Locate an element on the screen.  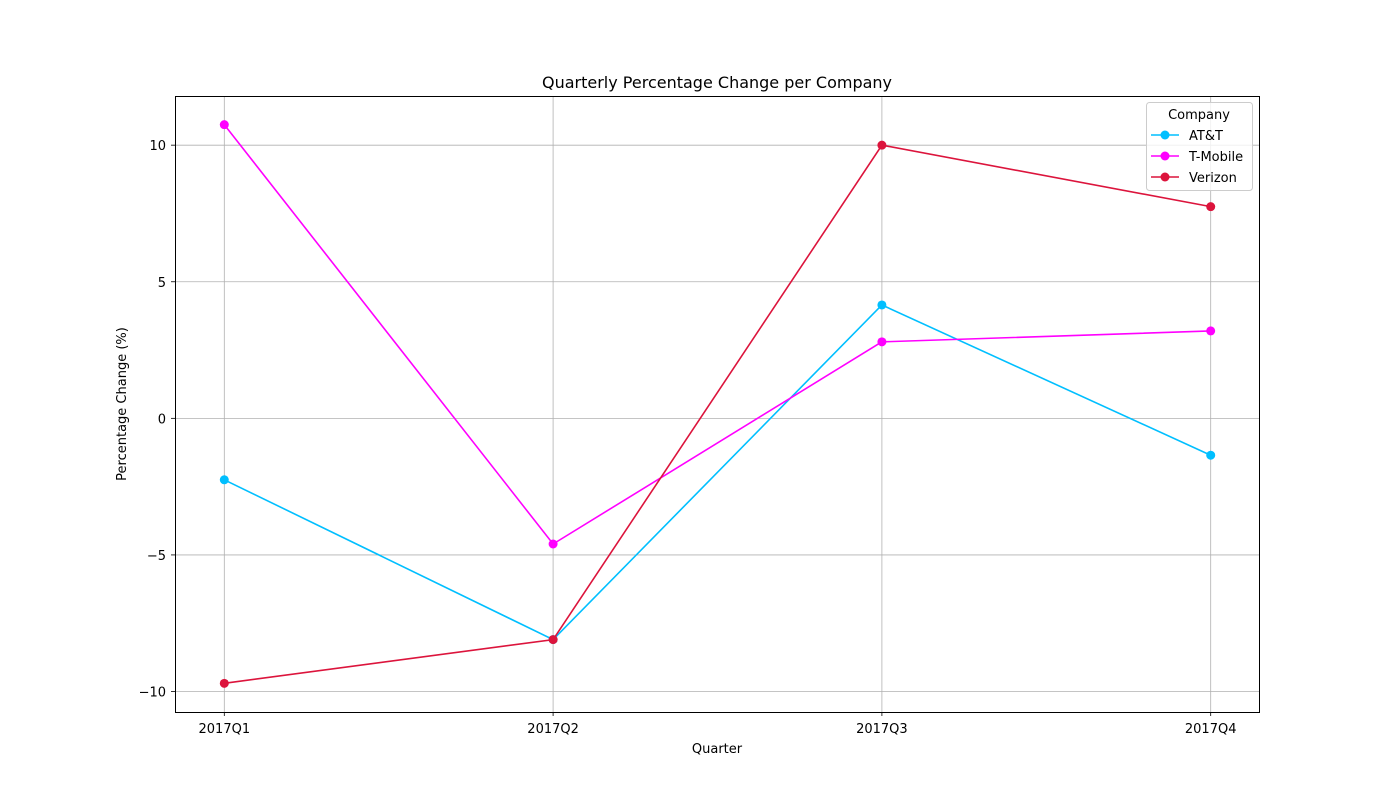
legend-title: Company is located at coordinates (1199, 115).